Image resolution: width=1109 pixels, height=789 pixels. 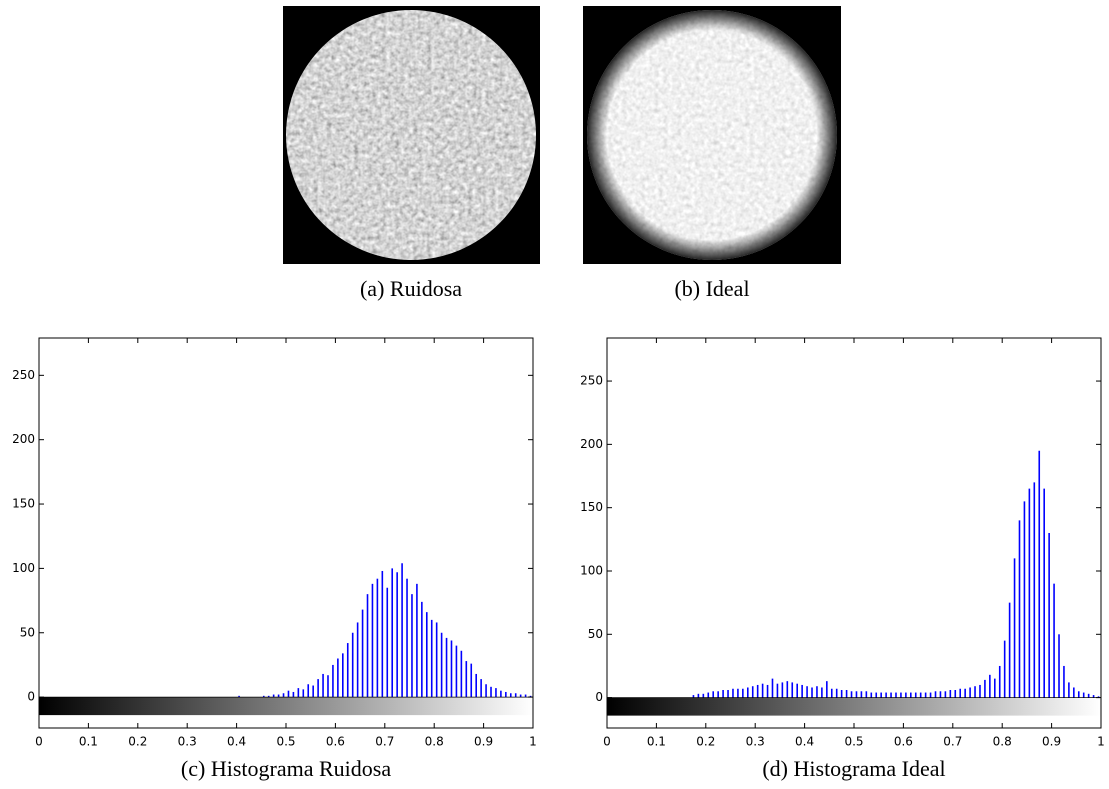 I want to click on image-caption: (a) Ruidosa, so click(x=411, y=288).